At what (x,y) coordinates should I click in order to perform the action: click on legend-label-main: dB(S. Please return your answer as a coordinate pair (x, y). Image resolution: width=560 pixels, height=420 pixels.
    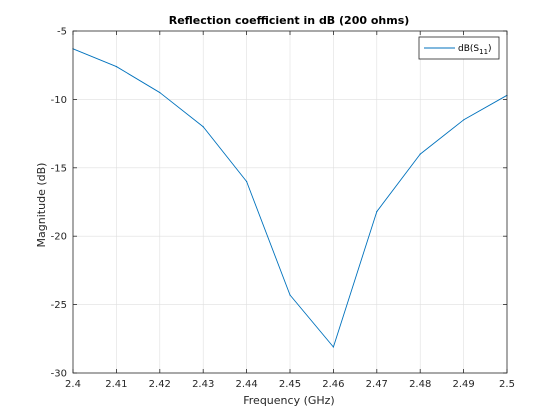
    Looking at the image, I should click on (468, 49).